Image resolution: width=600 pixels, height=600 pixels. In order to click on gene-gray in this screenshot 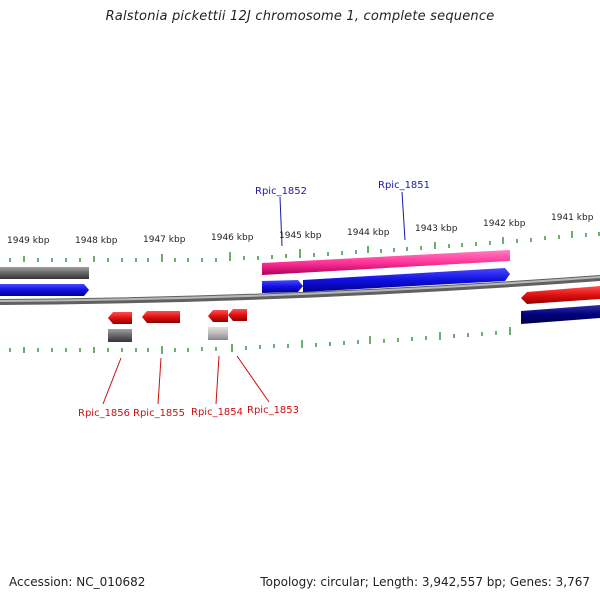, I will do `click(44, 273)`.